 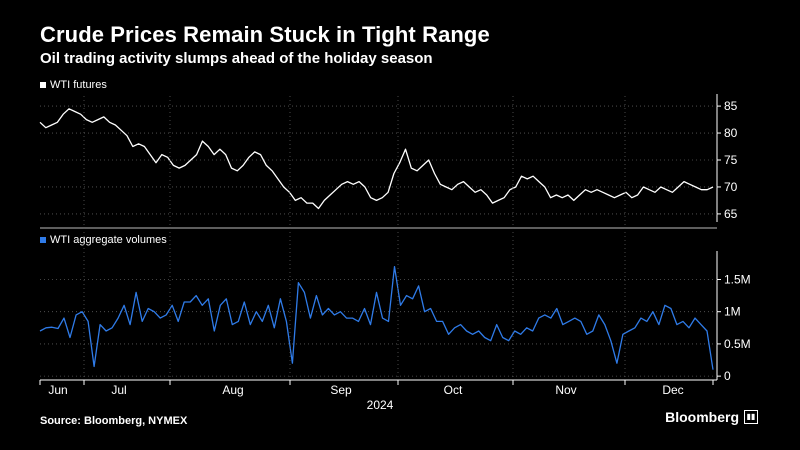 I want to click on y-tick-label-volumes: 0, so click(x=727, y=376).